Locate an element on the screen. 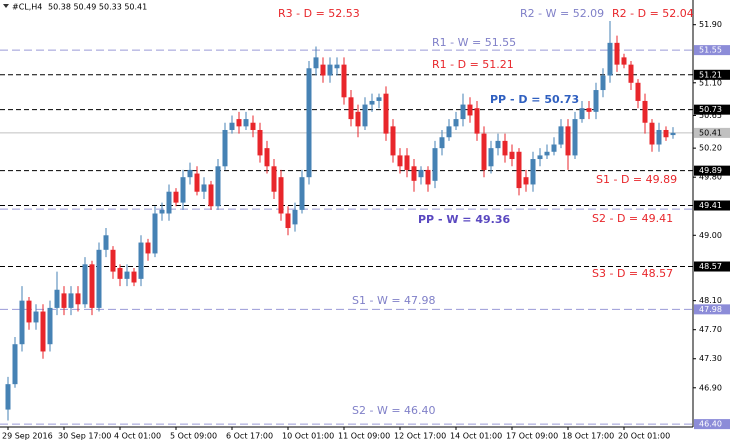 The width and height of the screenshot is (730, 444). x-tick-label: 20 Oct 01:00 is located at coordinates (644, 436).